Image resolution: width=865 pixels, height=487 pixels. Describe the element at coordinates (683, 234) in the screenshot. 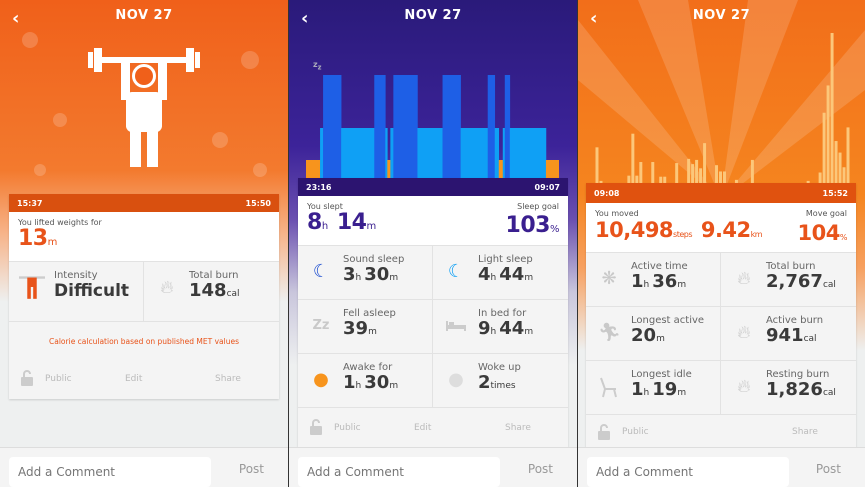

I see `steps-unit: steps` at that location.